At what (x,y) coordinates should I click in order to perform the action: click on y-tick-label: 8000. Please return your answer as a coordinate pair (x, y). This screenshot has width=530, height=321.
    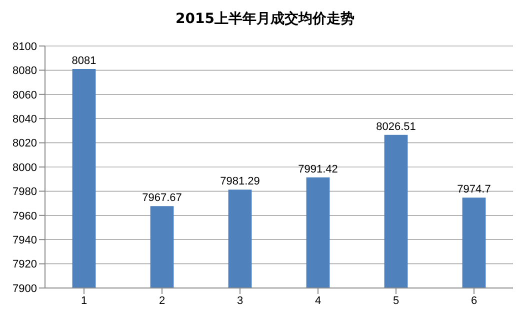
    Looking at the image, I should click on (24, 168).